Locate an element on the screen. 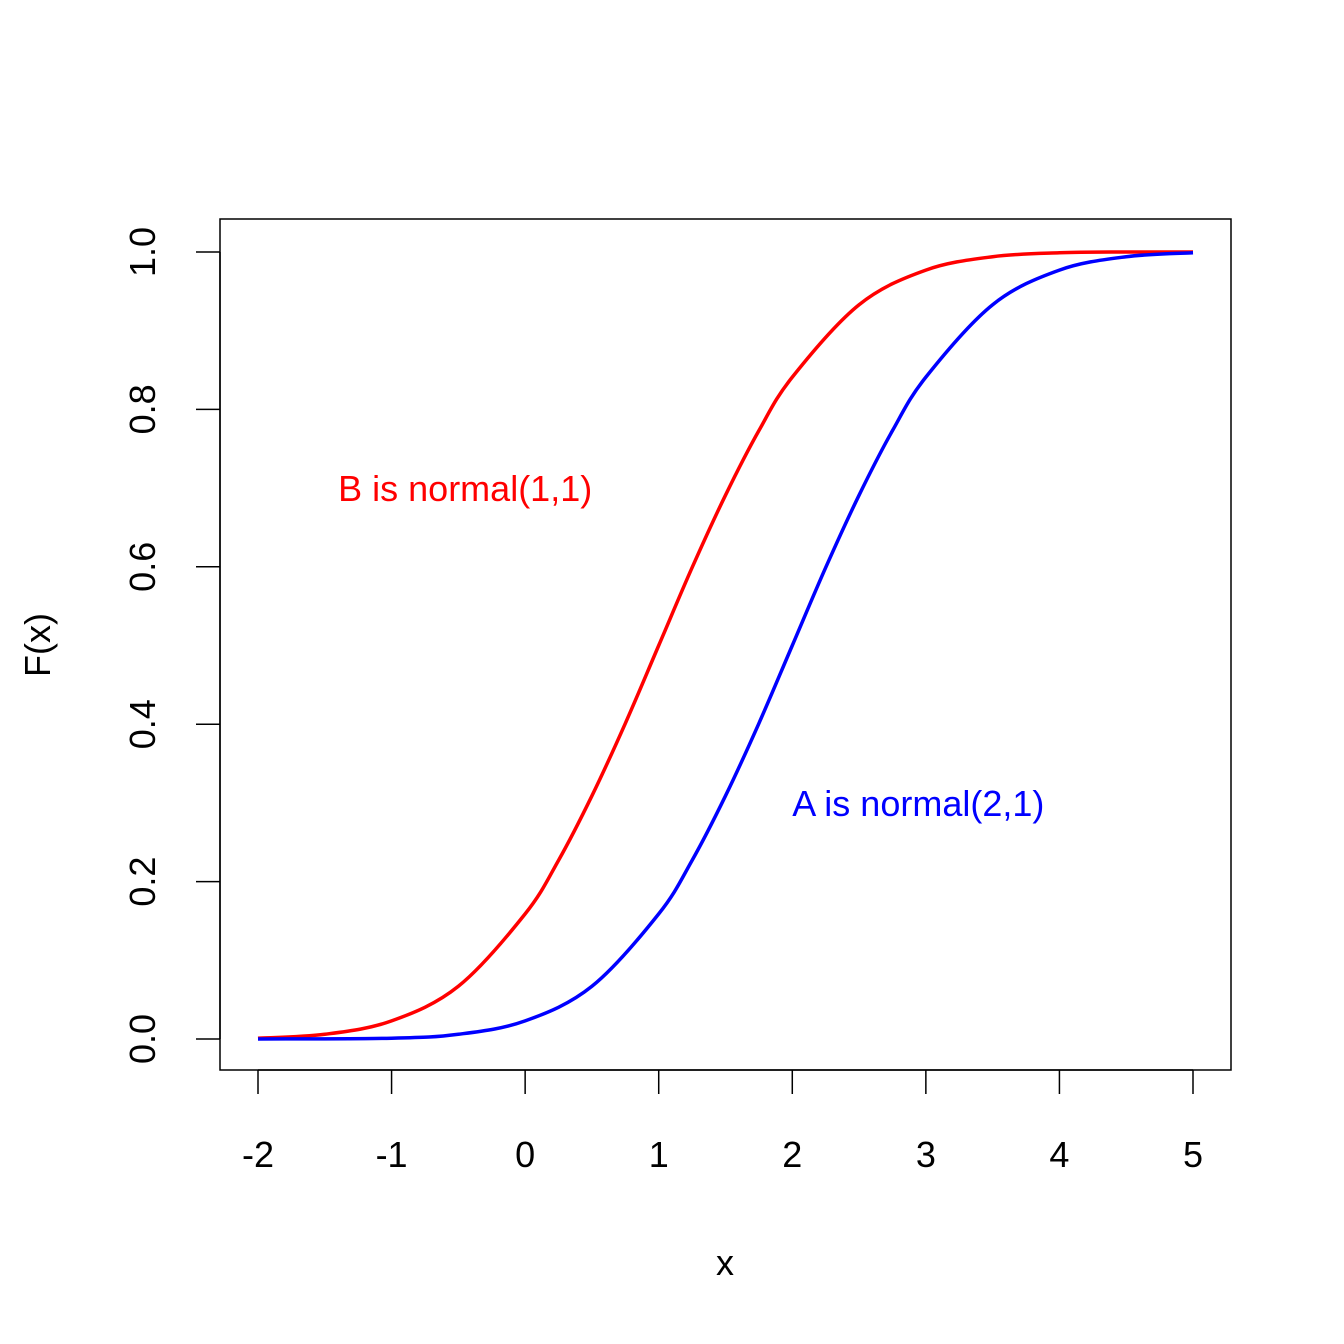  x-tick-label: 5 is located at coordinates (1193, 1154).